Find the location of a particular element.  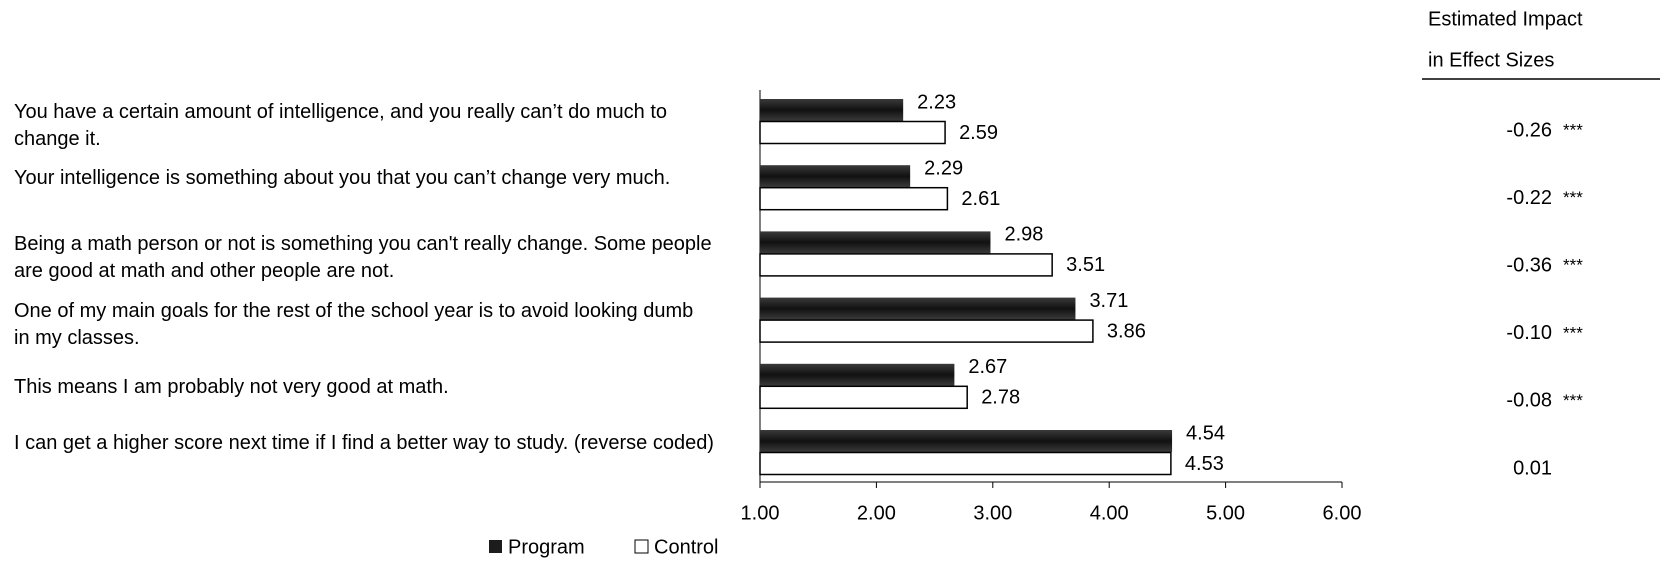

effect-header: in Effect Sizes is located at coordinates (1491, 60).